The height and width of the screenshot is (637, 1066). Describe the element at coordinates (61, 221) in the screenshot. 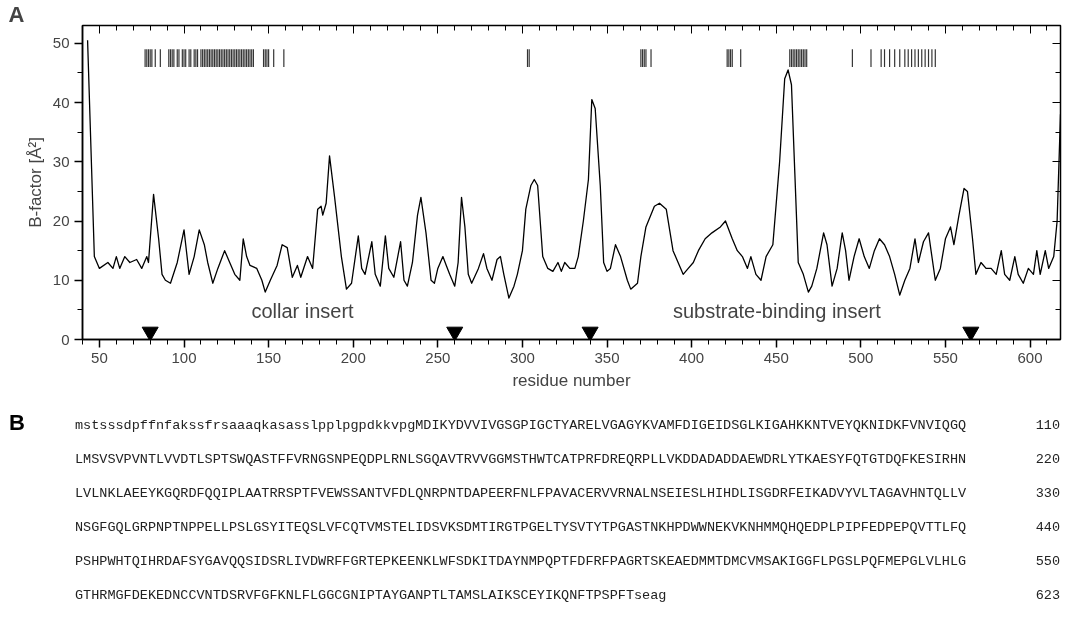

I see `y-tick-label: 20` at that location.